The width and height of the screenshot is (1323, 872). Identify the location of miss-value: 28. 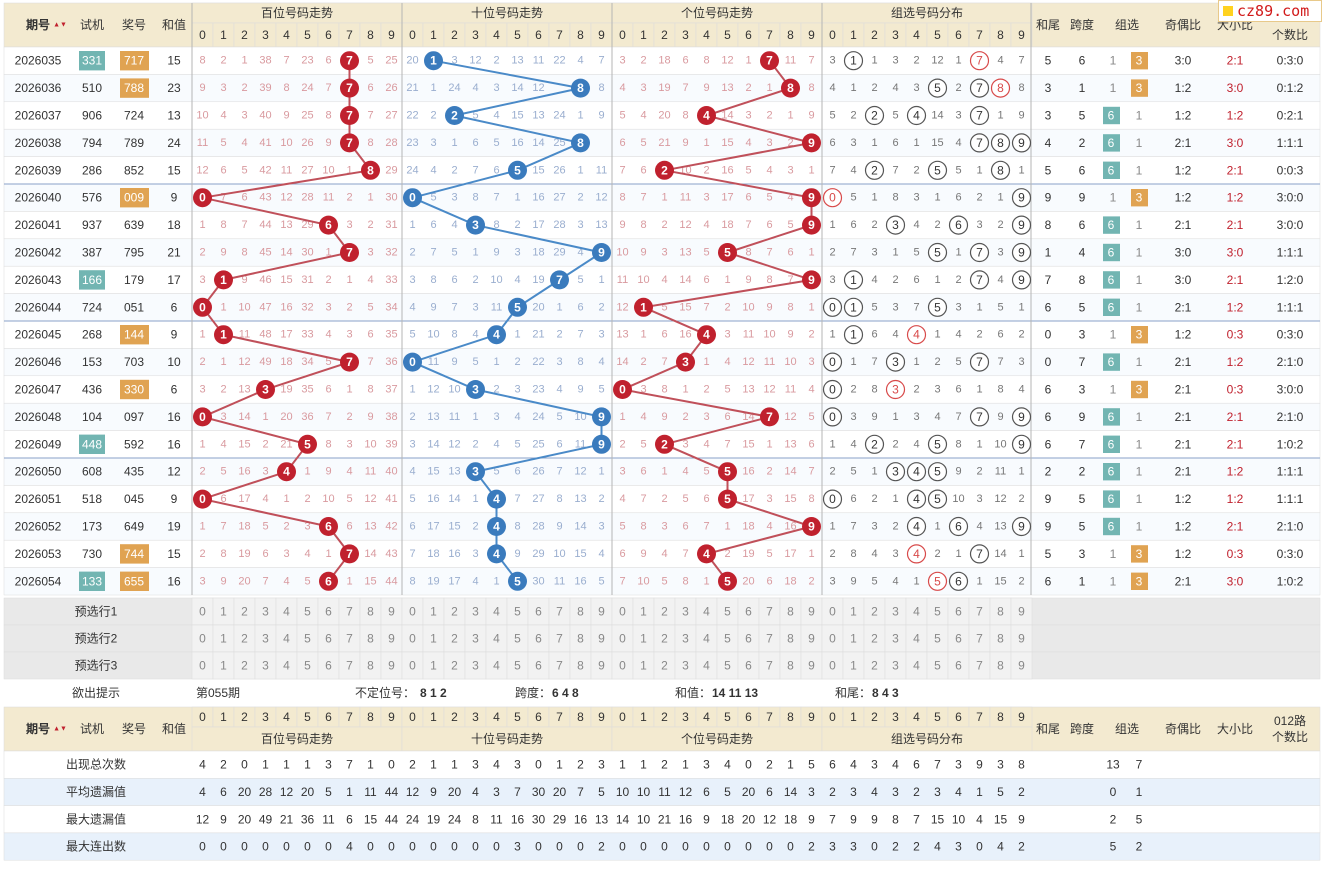
(559, 225).